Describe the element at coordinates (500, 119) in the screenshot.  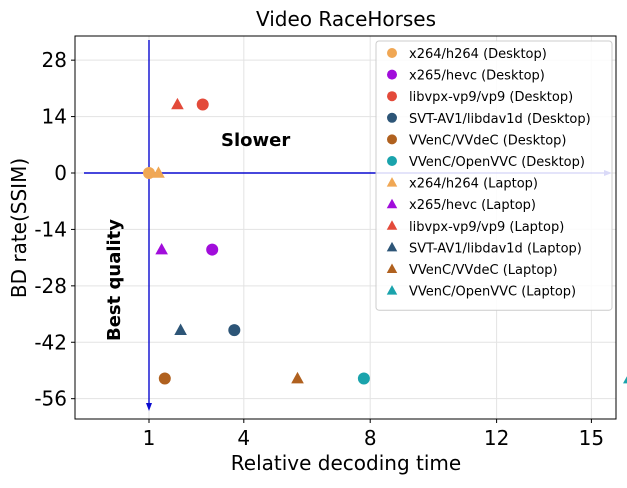
I see `legend-label: SVT-AV1/libdav1d (Desktop)` at that location.